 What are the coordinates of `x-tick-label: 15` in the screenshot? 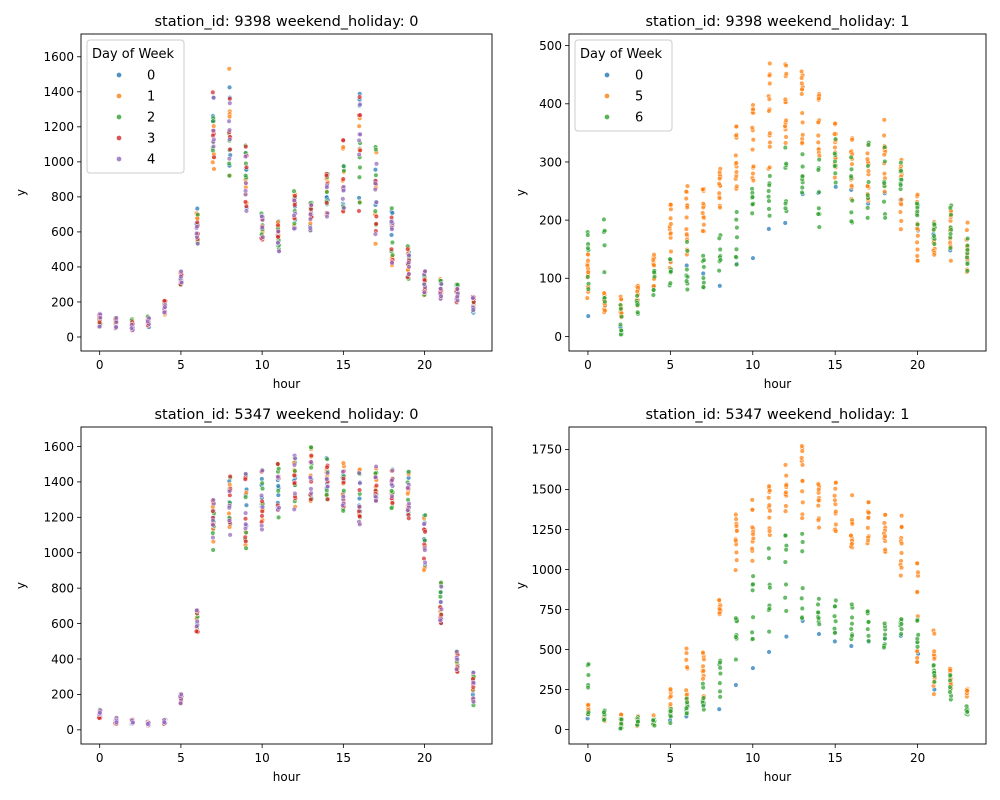 It's located at (343, 365).